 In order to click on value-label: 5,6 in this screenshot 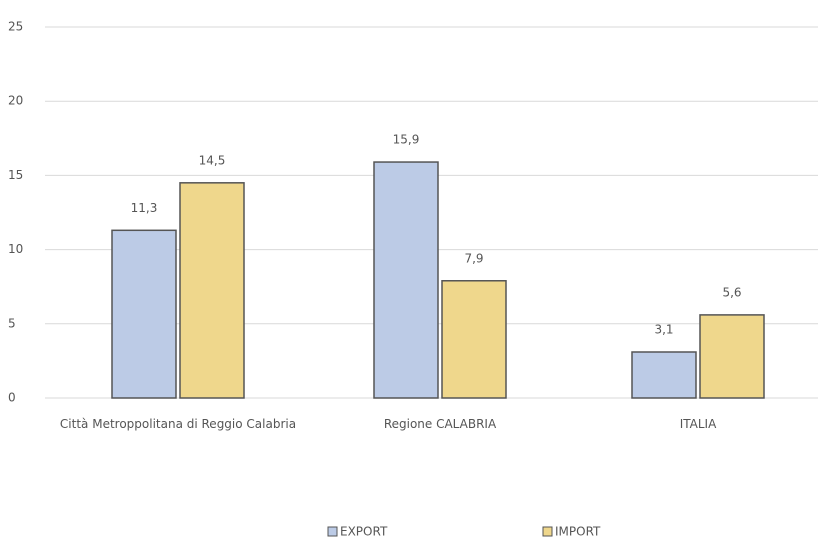, I will do `click(731, 292)`.